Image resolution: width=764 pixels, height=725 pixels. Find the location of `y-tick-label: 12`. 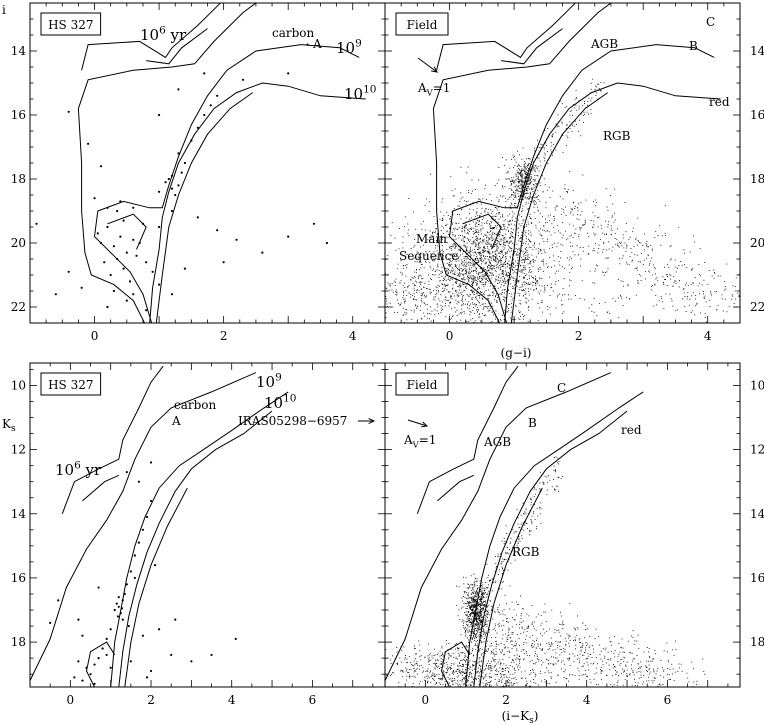

y-tick-label: 12 is located at coordinates (18, 450).